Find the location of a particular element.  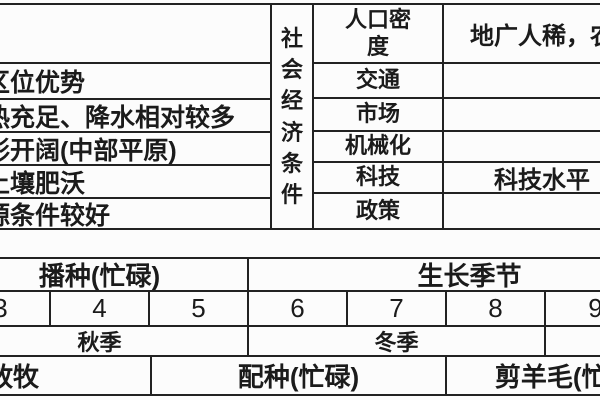

month-cell-6: 6 is located at coordinates (298, 308).